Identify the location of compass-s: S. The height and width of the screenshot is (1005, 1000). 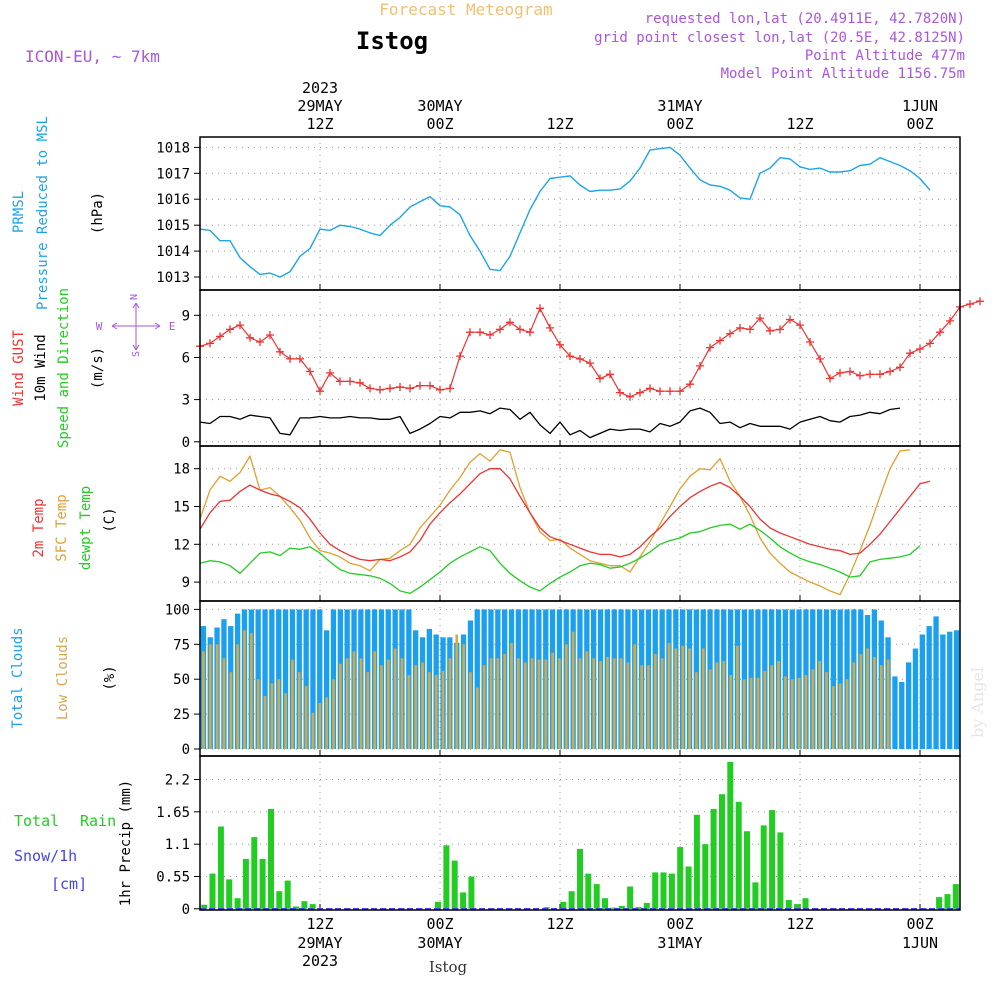
(136, 354).